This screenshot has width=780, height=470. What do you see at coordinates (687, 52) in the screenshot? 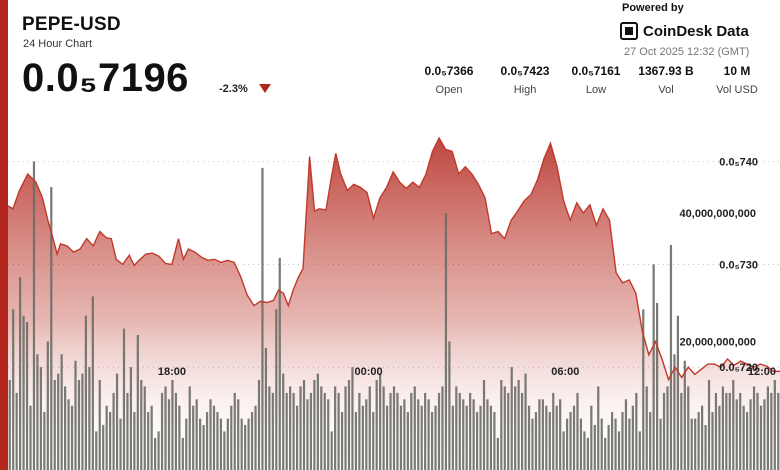
I see `timestamp: 27 Oct 2025 12:32 (GMT)` at bounding box center [687, 52].